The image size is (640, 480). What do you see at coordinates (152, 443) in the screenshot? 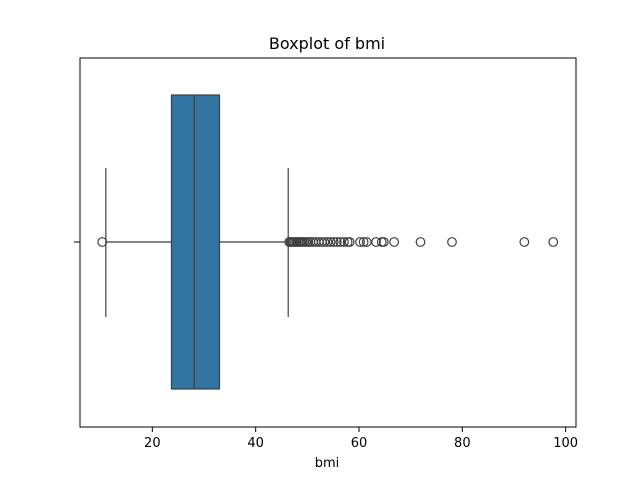
I see `x-tick-label: 20` at bounding box center [152, 443].